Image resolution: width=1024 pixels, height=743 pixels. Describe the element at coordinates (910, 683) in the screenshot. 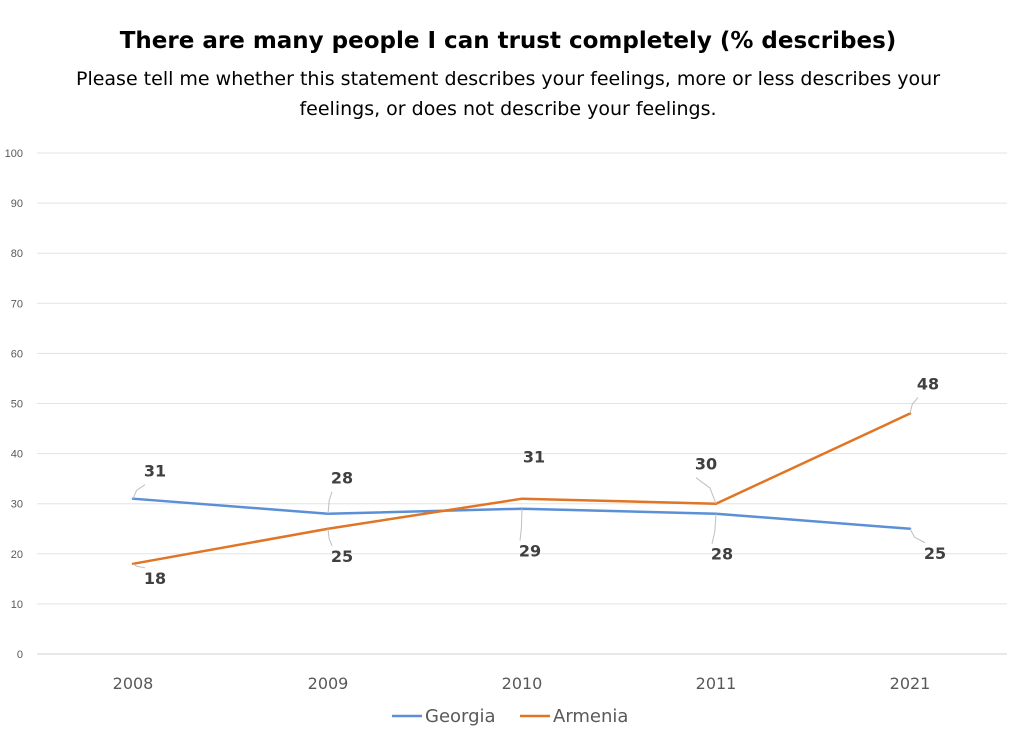

I see `x-tick-label: 2021` at that location.